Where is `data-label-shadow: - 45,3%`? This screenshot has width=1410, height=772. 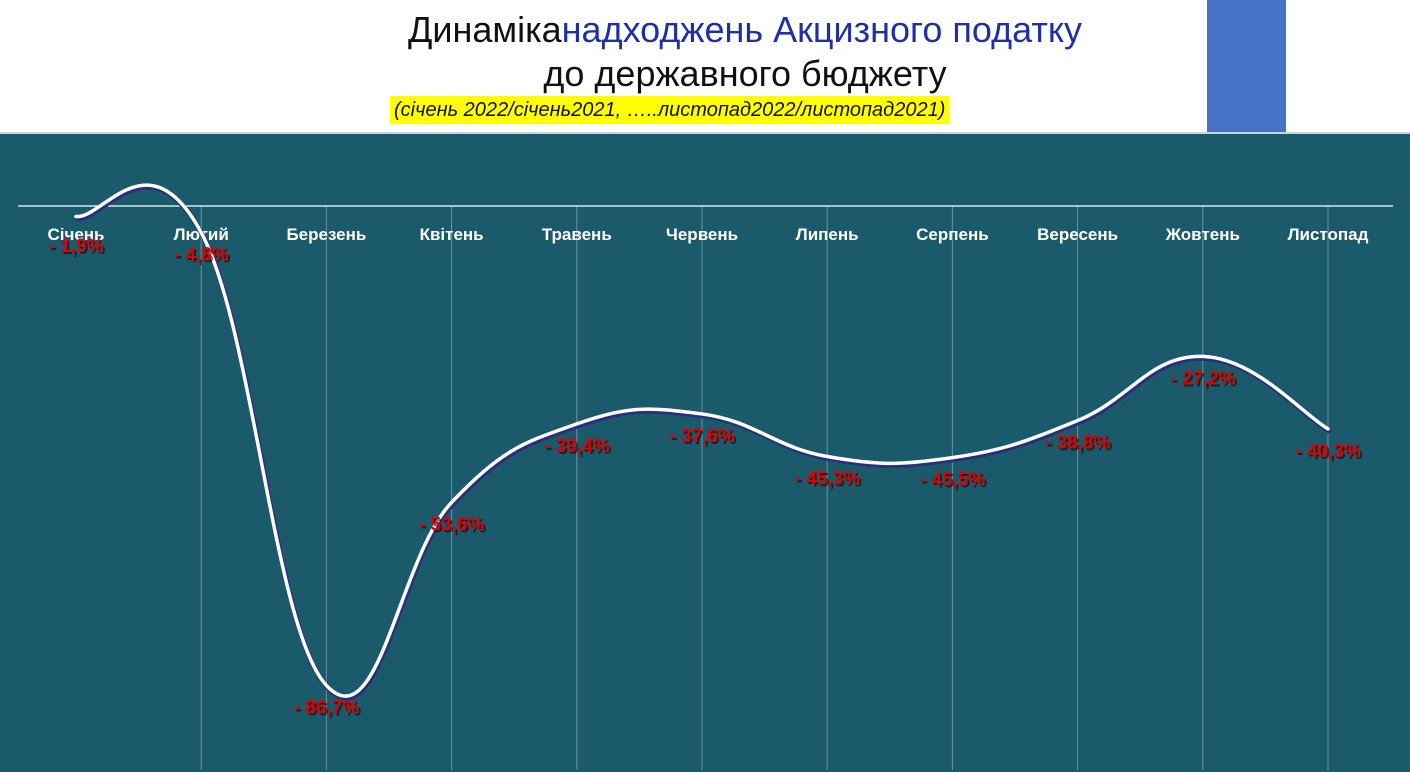 data-label-shadow: - 45,3% is located at coordinates (829, 481).